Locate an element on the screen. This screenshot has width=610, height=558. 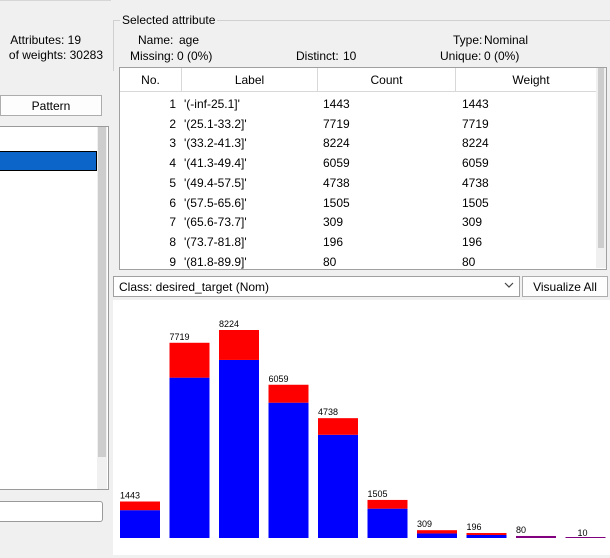
attribute-list-scrollbar is located at coordinates (102, 308).